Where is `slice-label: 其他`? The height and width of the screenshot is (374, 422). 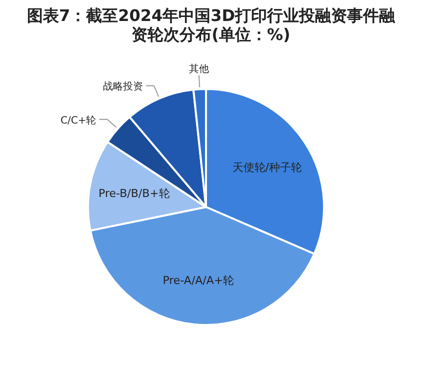
slice-label: 其他 is located at coordinates (198, 69).